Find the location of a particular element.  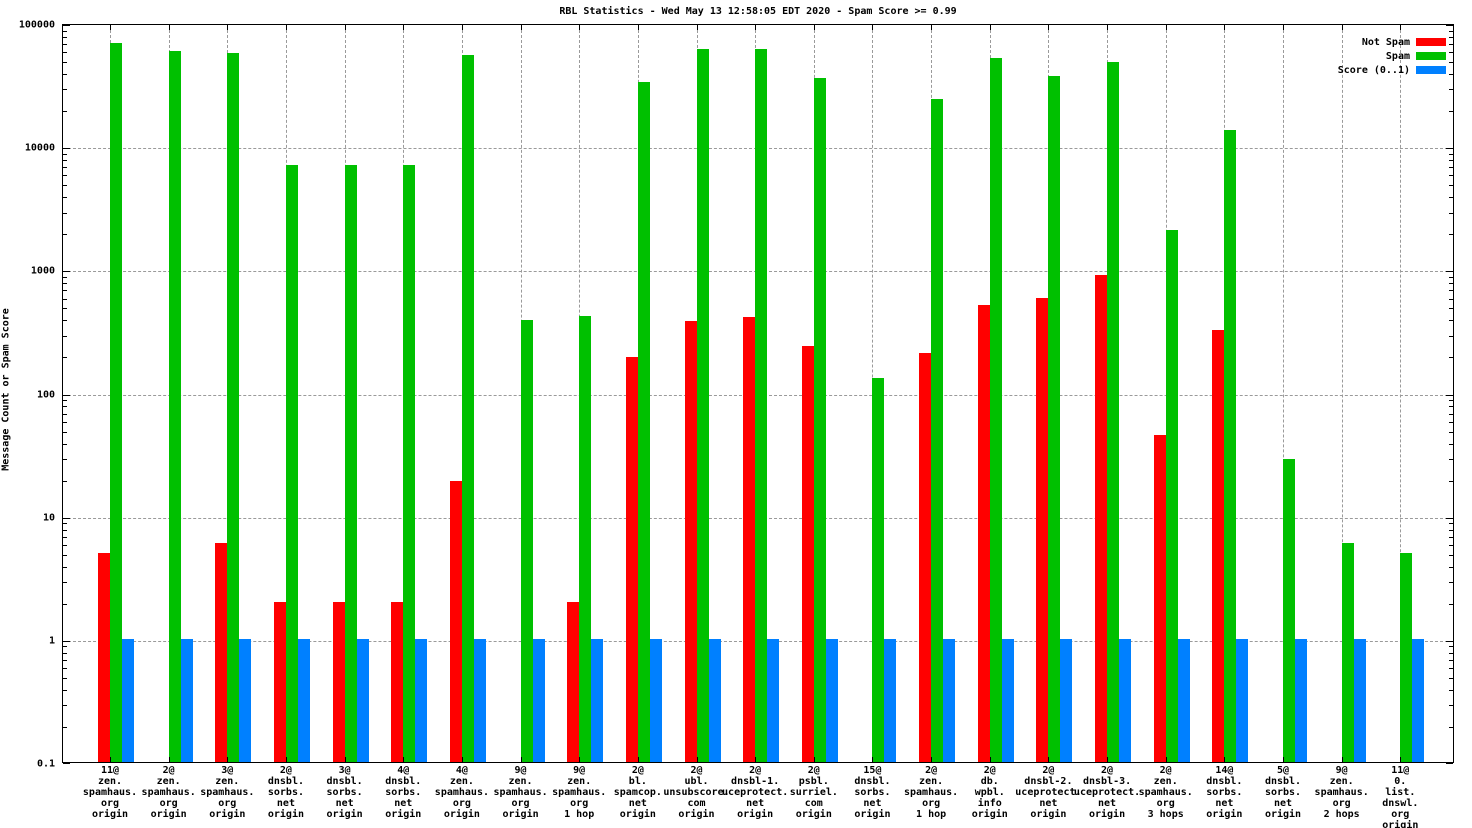

x-tick-label-line: dnsbl. is located at coordinates (403, 781).